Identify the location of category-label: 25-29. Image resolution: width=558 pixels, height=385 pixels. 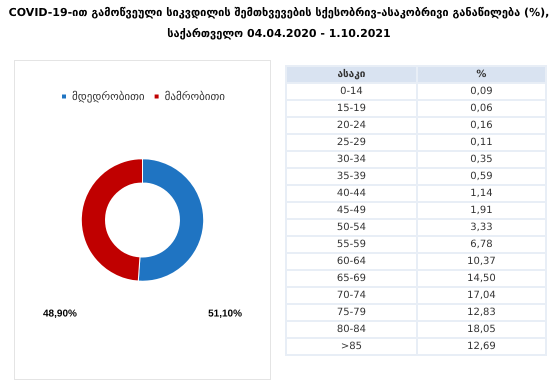
(351, 142).